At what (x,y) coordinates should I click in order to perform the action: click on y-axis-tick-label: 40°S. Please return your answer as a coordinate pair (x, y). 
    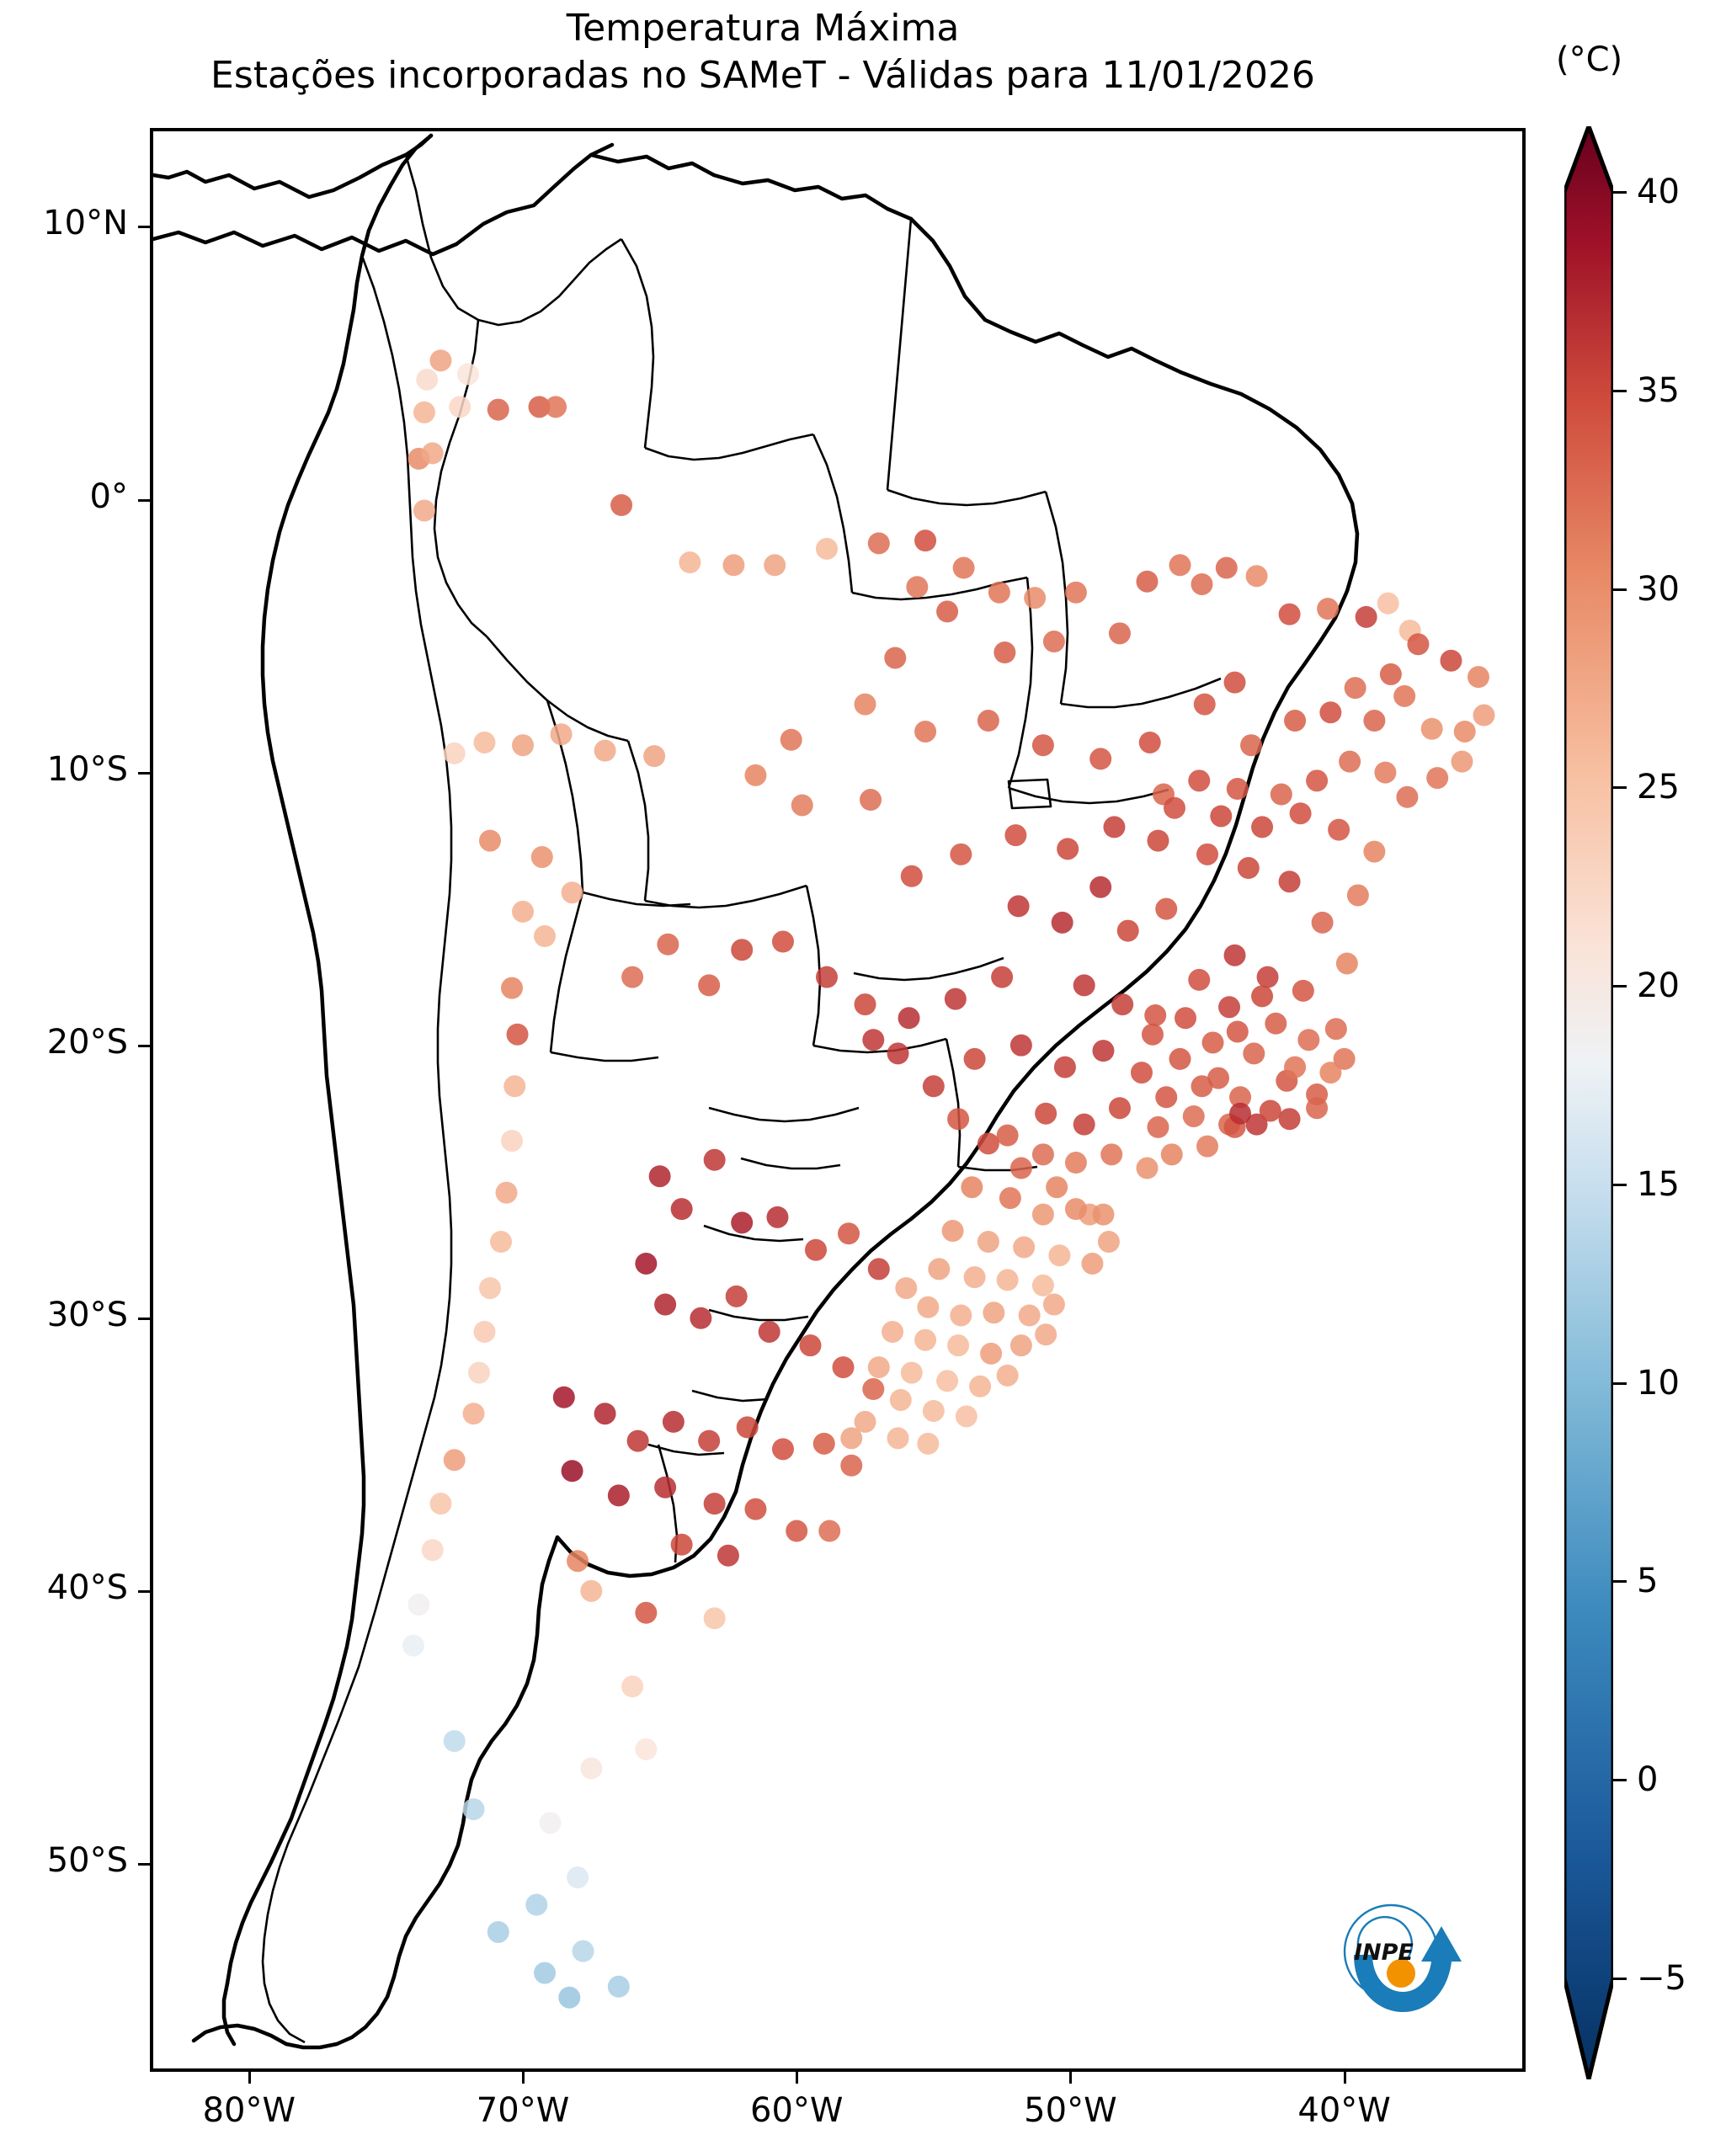
    Looking at the image, I should click on (87, 1588).